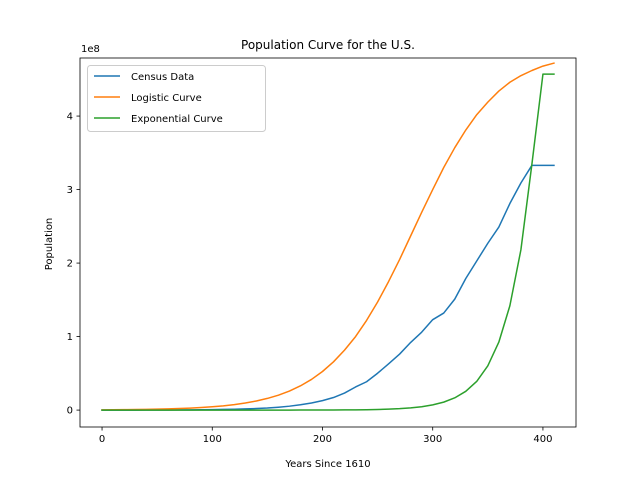 Image resolution: width=640 pixels, height=480 pixels. What do you see at coordinates (70, 337) in the screenshot?
I see `y-tick-label: 1` at bounding box center [70, 337].